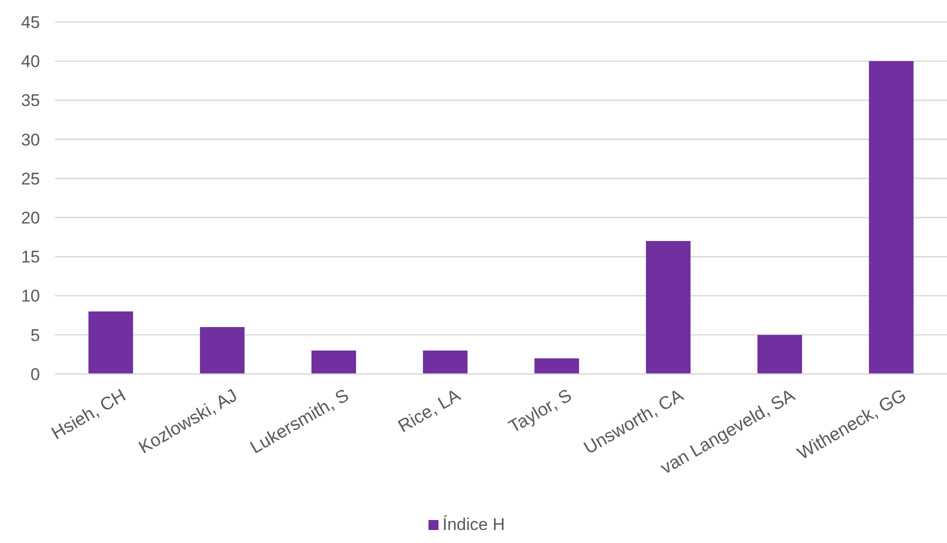 This screenshot has height=543, width=947. Describe the element at coordinates (30, 178) in the screenshot. I see `y-tick-label: 25` at that location.